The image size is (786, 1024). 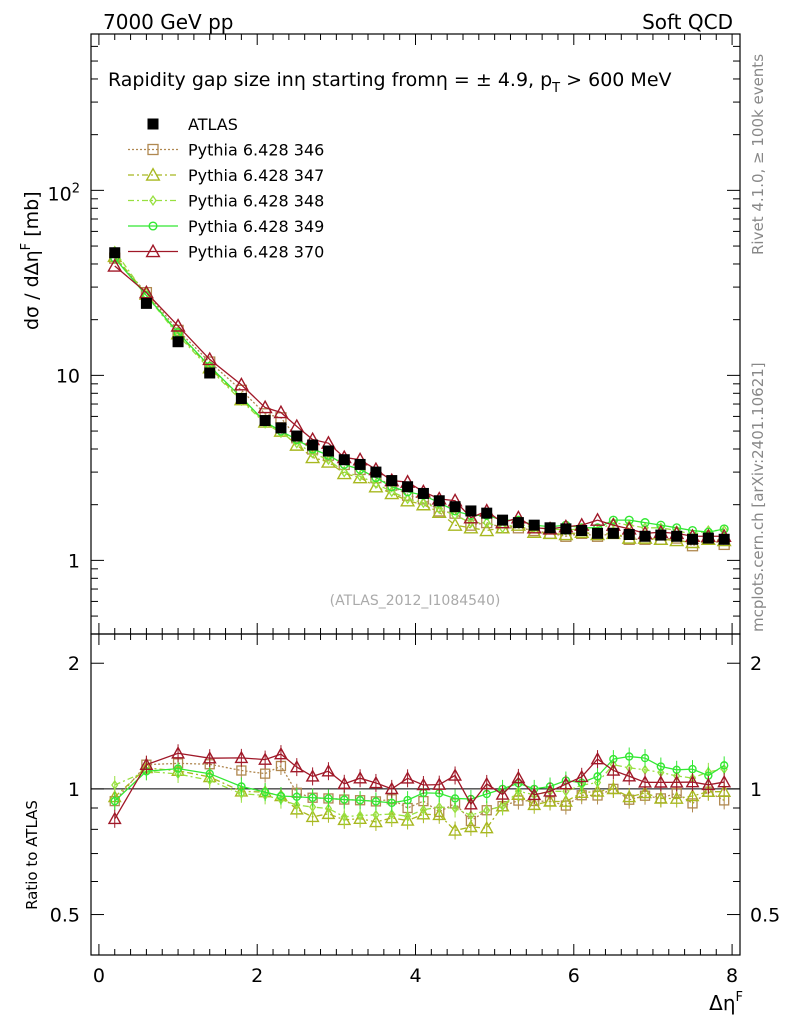 I want to click on ratio-series-2-line, so click(x=419, y=799).